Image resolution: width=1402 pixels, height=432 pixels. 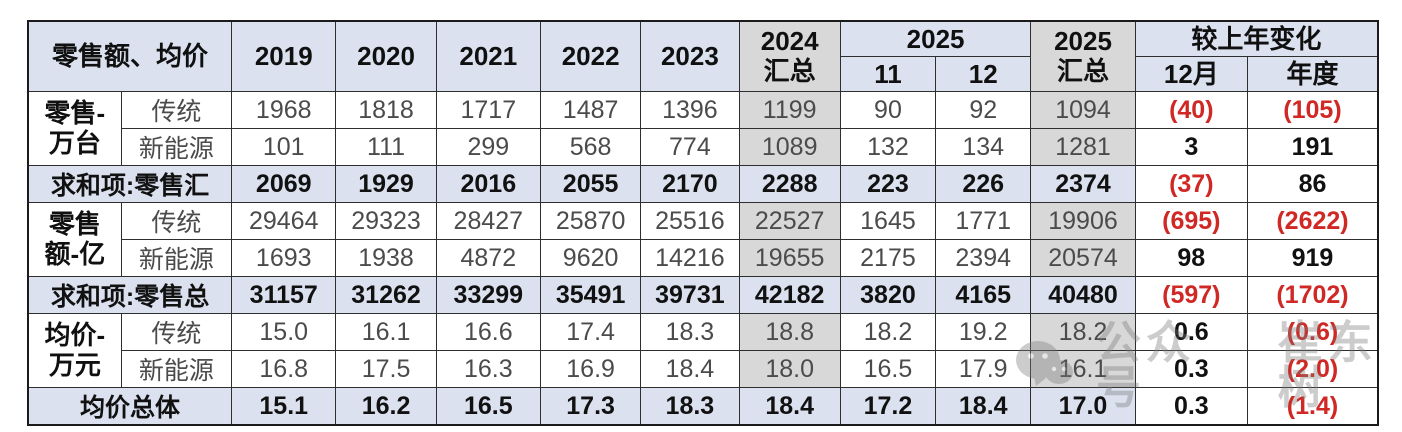 What do you see at coordinates (590, 221) in the screenshot?
I see `table-cell: 25870` at bounding box center [590, 221].